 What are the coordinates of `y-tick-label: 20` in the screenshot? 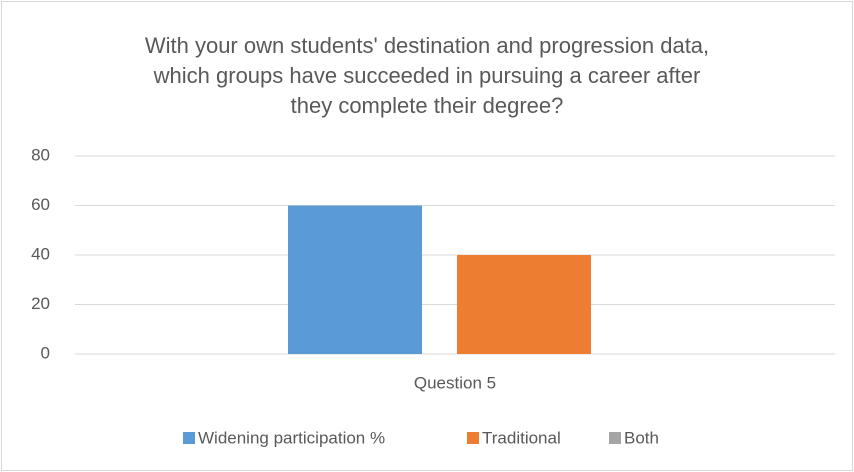 It's located at (40, 303).